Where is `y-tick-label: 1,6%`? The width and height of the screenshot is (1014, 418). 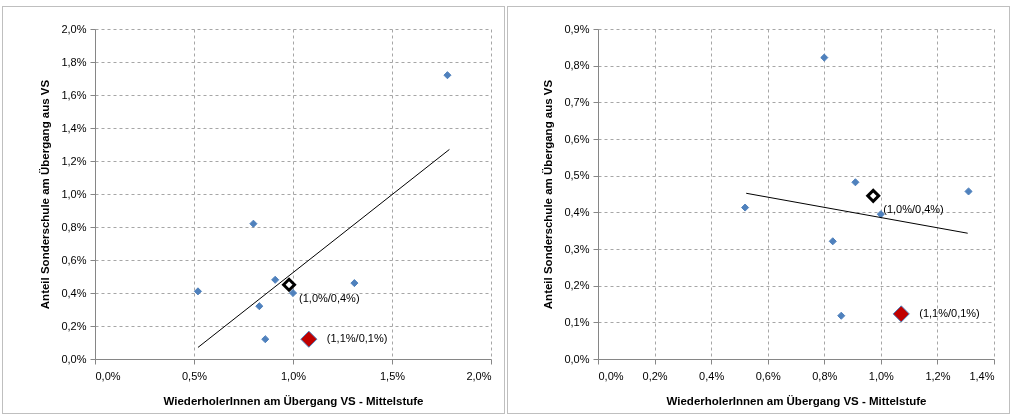
y-tick-label: 1,6% is located at coordinates (74, 94).